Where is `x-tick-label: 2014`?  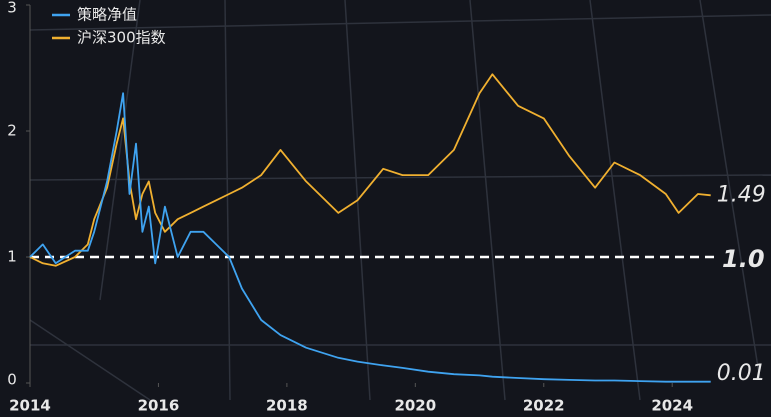
x-tick-label: 2014 is located at coordinates (30, 406).